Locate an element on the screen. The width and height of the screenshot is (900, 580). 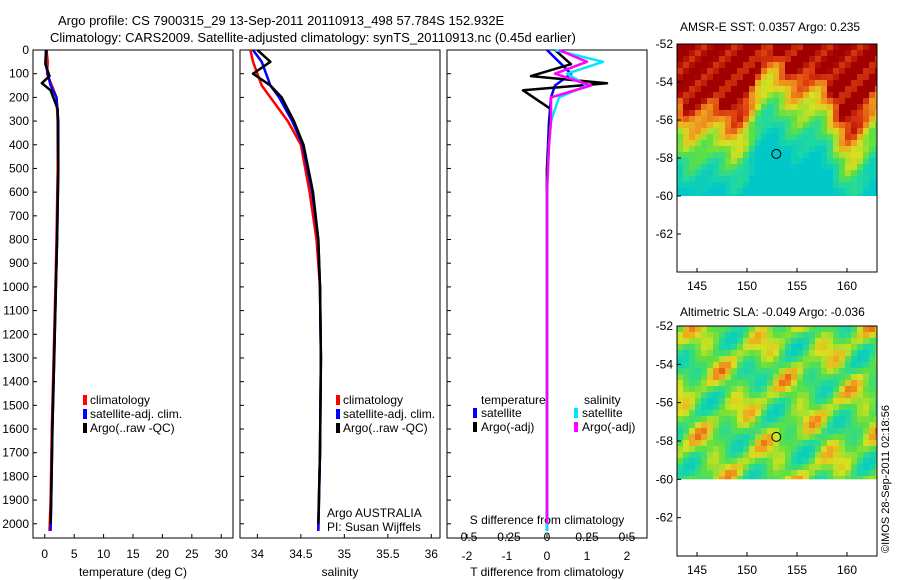
map-y-tick-label: -62 is located at coordinates (665, 234).